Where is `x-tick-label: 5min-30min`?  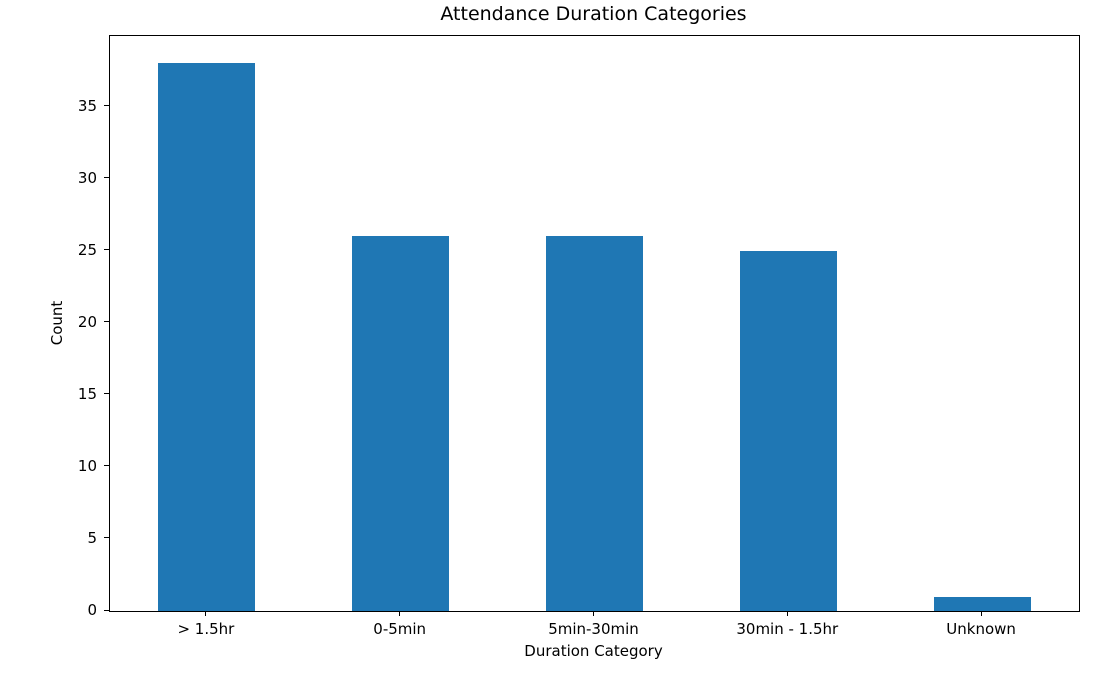 x-tick-label: 5min-30min is located at coordinates (593, 629).